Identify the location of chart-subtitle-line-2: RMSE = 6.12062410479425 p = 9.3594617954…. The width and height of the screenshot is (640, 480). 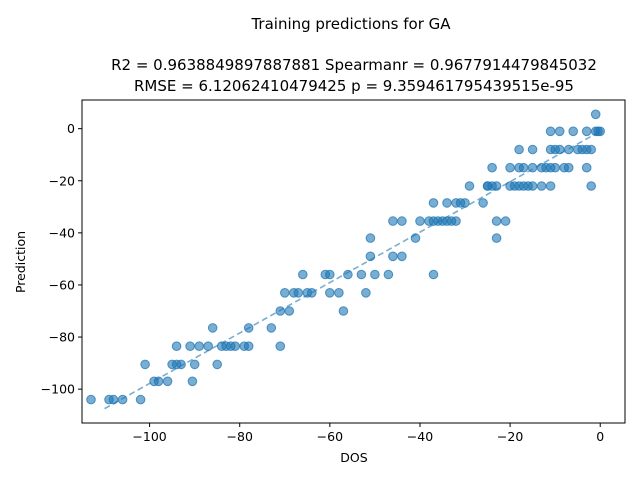
(354, 86).